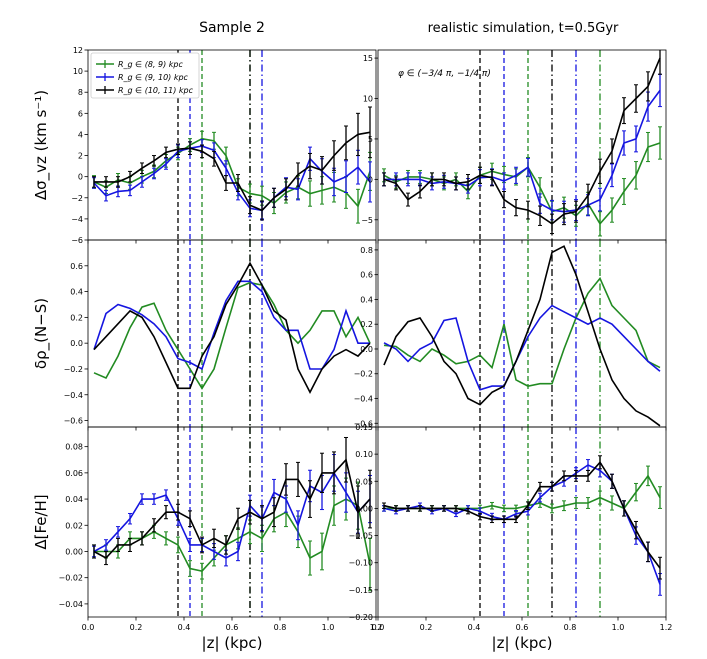  What do you see at coordinates (41, 145) in the screenshot?
I see `y-axis-label: Δσ_vz (km s⁻¹)` at bounding box center [41, 145].